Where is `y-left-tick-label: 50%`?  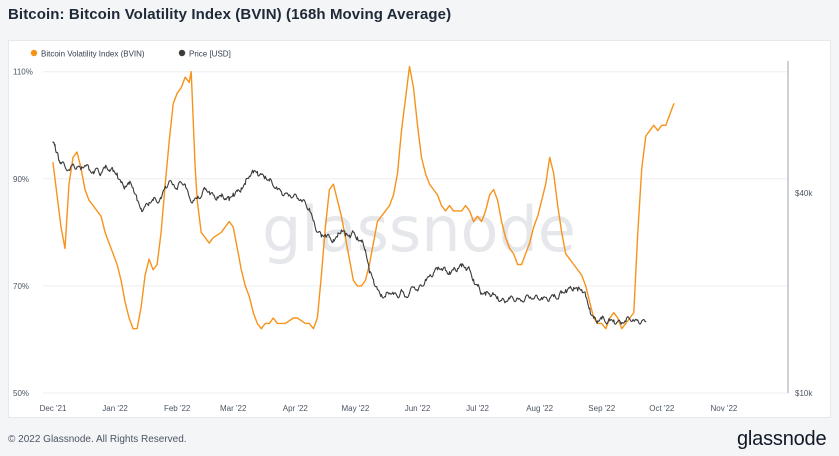 y-left-tick-label: 50% is located at coordinates (21, 393).